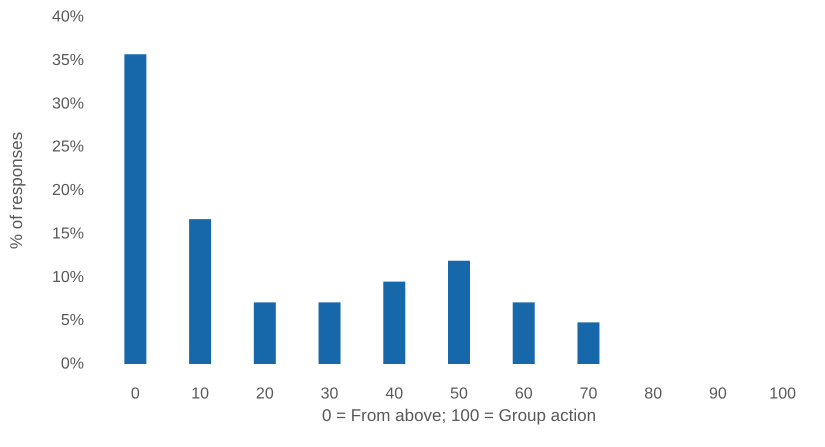 This screenshot has width=825, height=447. Describe the element at coordinates (265, 394) in the screenshot. I see `x-tick-label: 20` at that location.